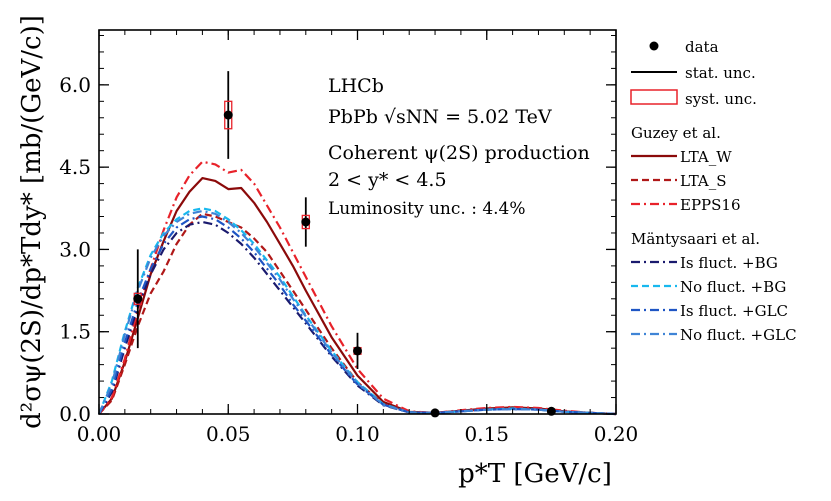 Image resolution: width=831 pixels, height=501 pixels. Describe the element at coordinates (459, 153) in the screenshot. I see `annotation-process: Coherent ψ(2S) production` at that location.